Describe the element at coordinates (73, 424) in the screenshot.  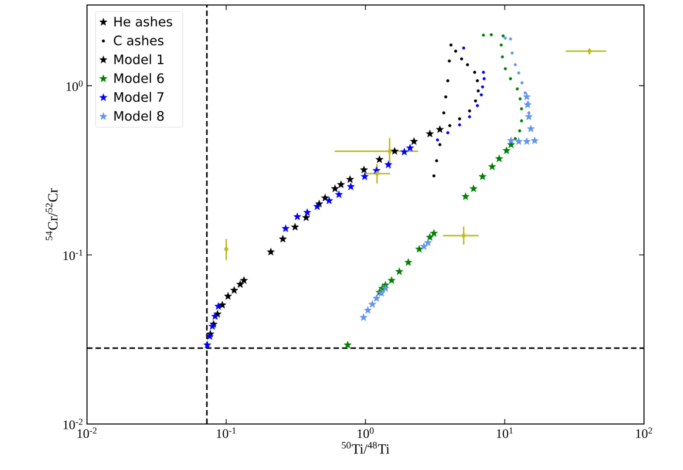
I see `y-tick-label: 10$^{-2}$` at that location.